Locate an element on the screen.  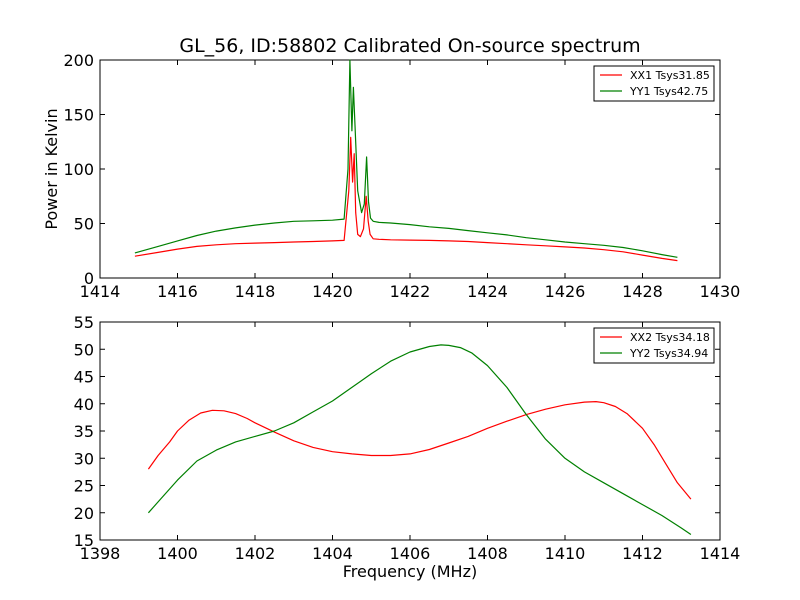
x-tick-label: 1428 is located at coordinates (642, 291).